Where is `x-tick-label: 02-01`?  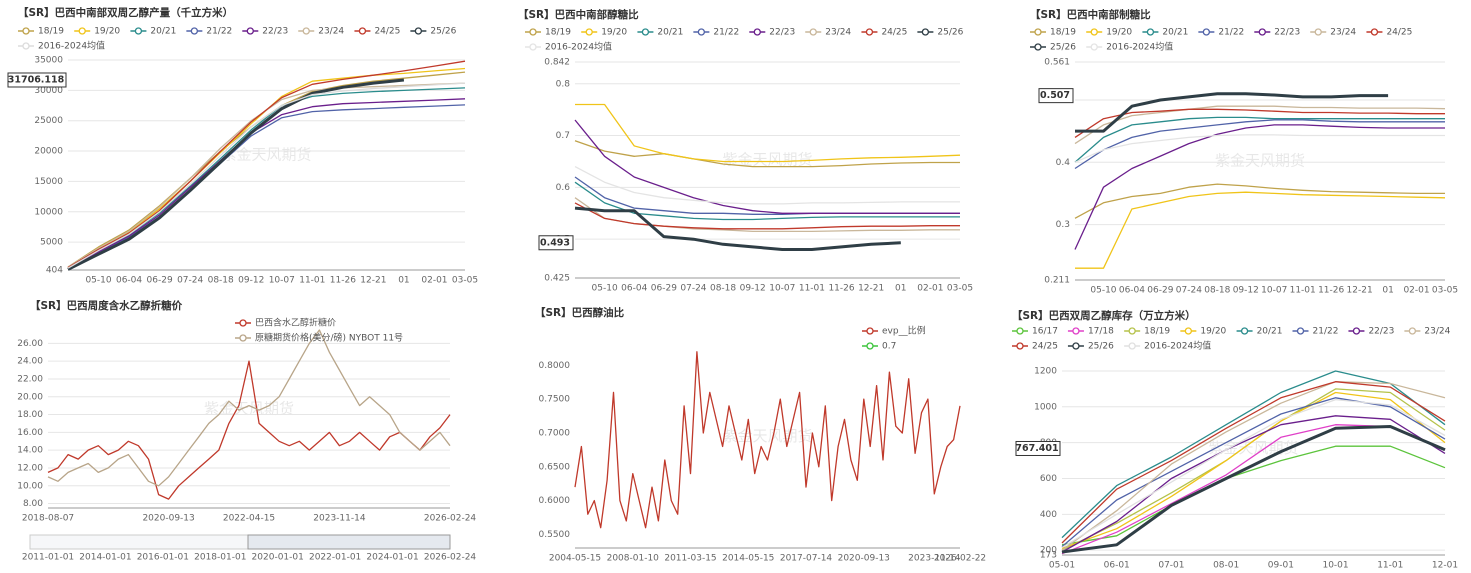
x-tick-label: 02-01 is located at coordinates (434, 281).